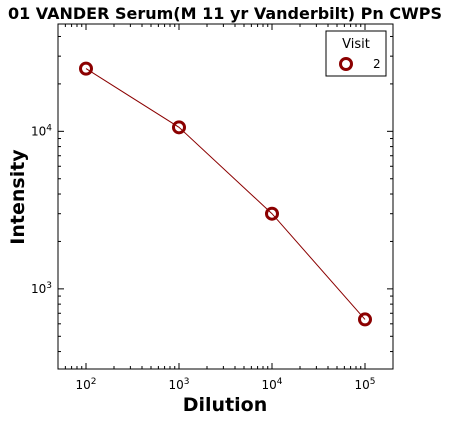 The image size is (451, 422). I want to click on legend-box, so click(356, 53).